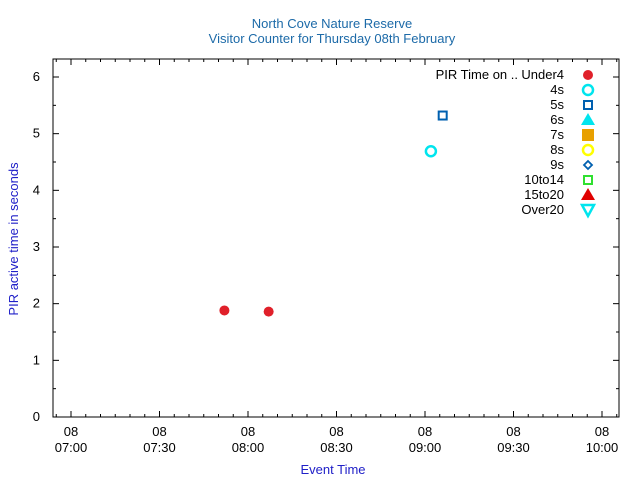 Image resolution: width=640 pixels, height=480 pixels. What do you see at coordinates (36, 359) in the screenshot?
I see `y-tick-label: 1` at bounding box center [36, 359].